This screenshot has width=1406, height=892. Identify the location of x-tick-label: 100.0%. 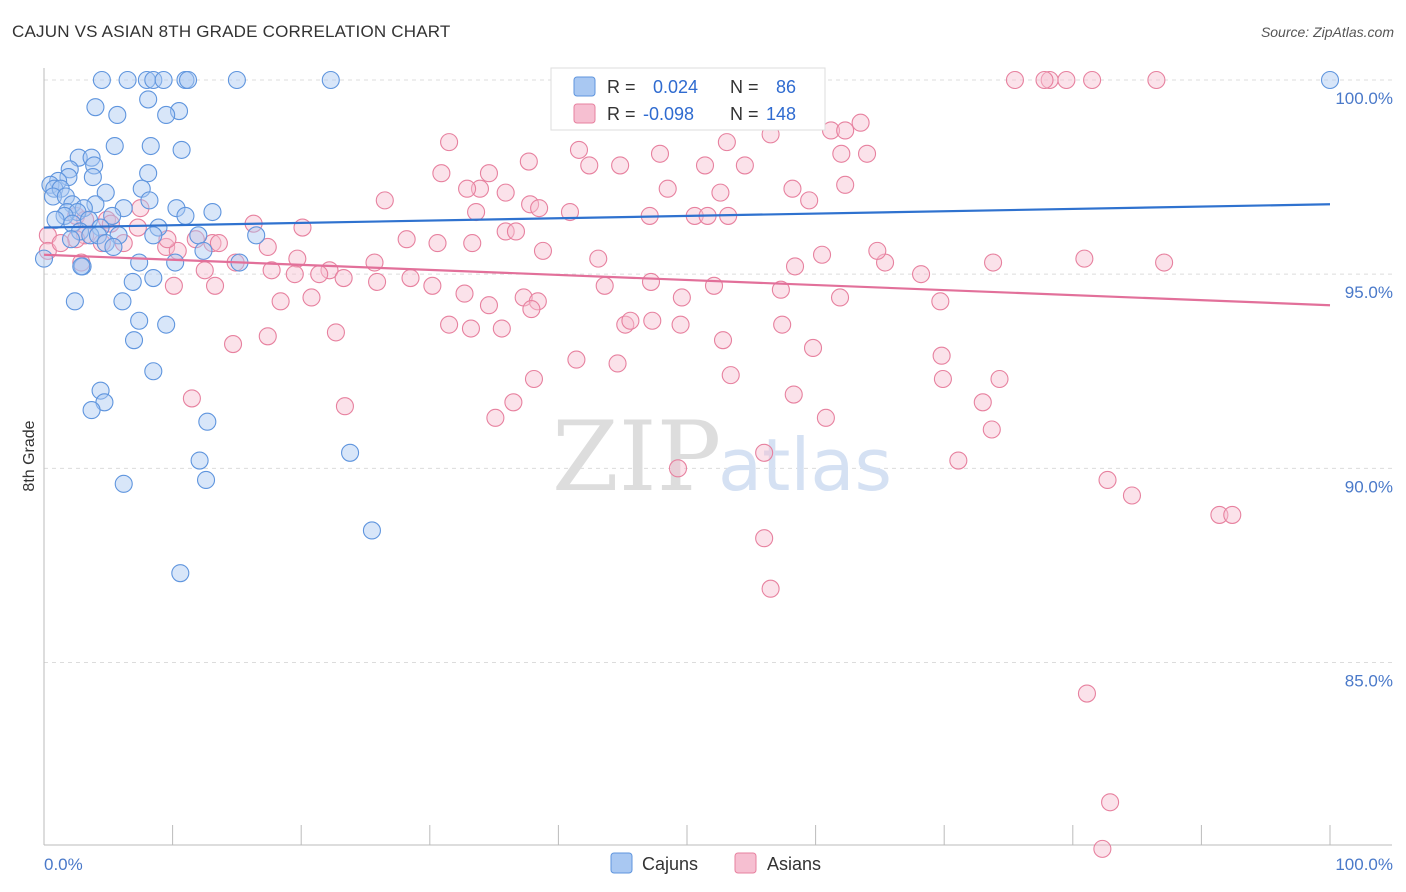
(1364, 864).